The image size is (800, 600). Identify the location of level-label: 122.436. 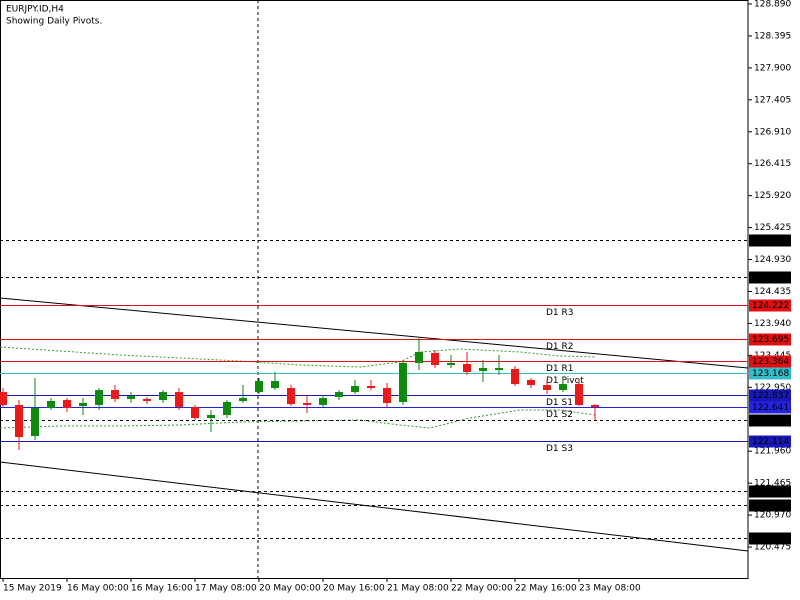
(770, 421).